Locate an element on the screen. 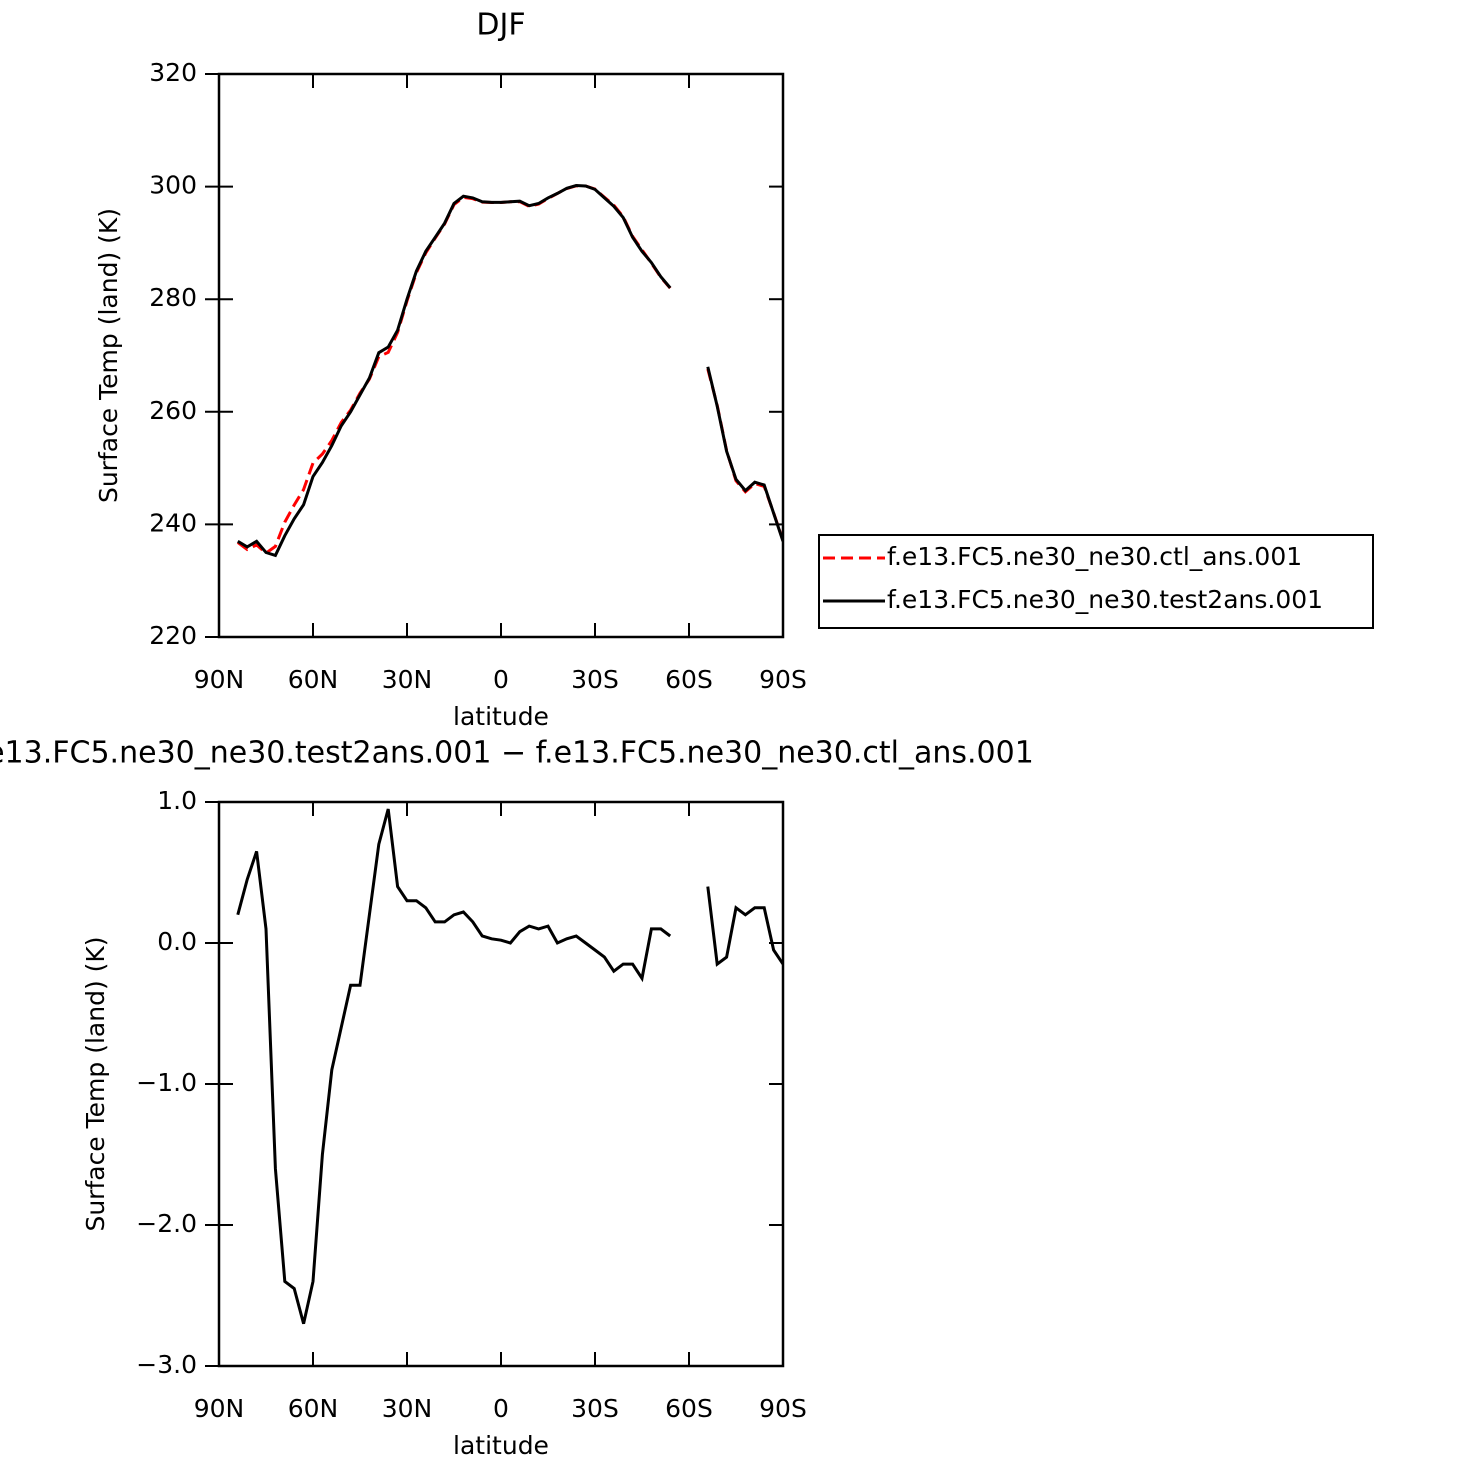 The image size is (1469, 1469). legend-box is located at coordinates (1096, 581).